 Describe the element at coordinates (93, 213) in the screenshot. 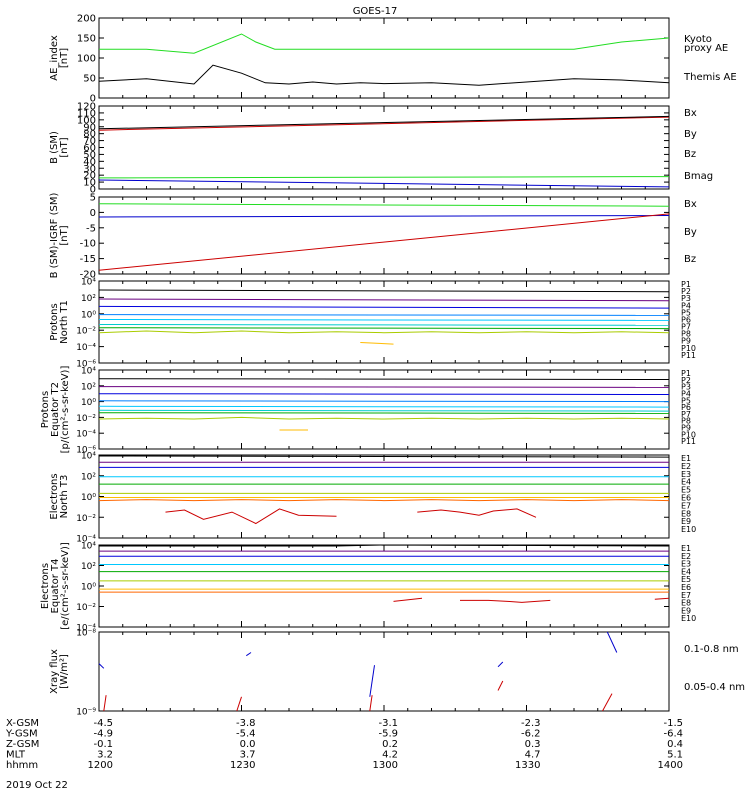

I see `y-tick-label: 0` at that location.